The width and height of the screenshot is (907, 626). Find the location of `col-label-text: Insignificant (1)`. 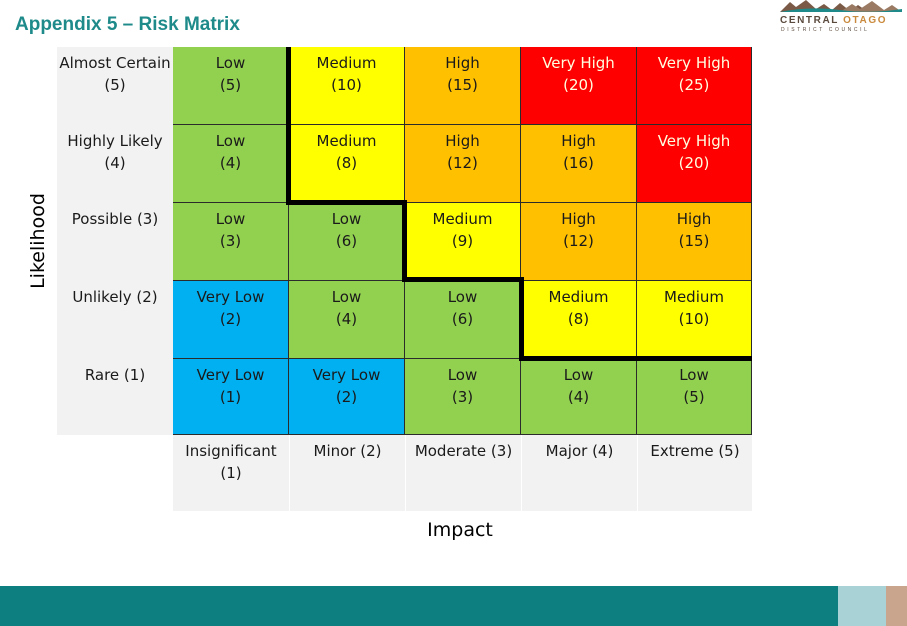

col-label-text: Insignificant (1) is located at coordinates (231, 462).